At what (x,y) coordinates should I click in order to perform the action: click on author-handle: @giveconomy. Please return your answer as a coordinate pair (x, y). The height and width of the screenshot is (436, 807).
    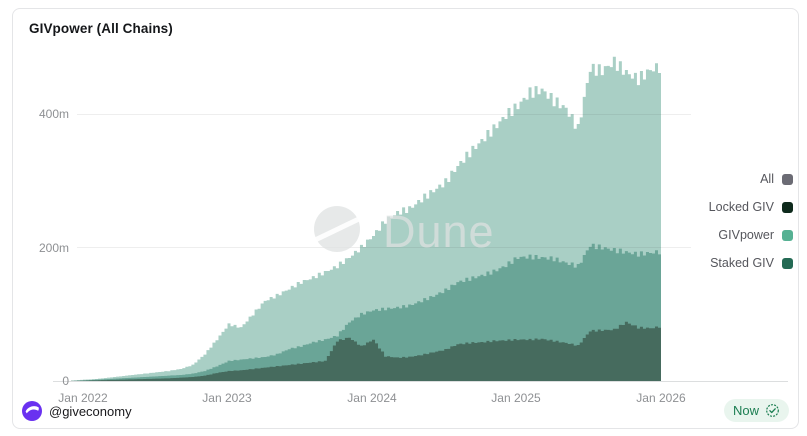
    Looking at the image, I should click on (90, 411).